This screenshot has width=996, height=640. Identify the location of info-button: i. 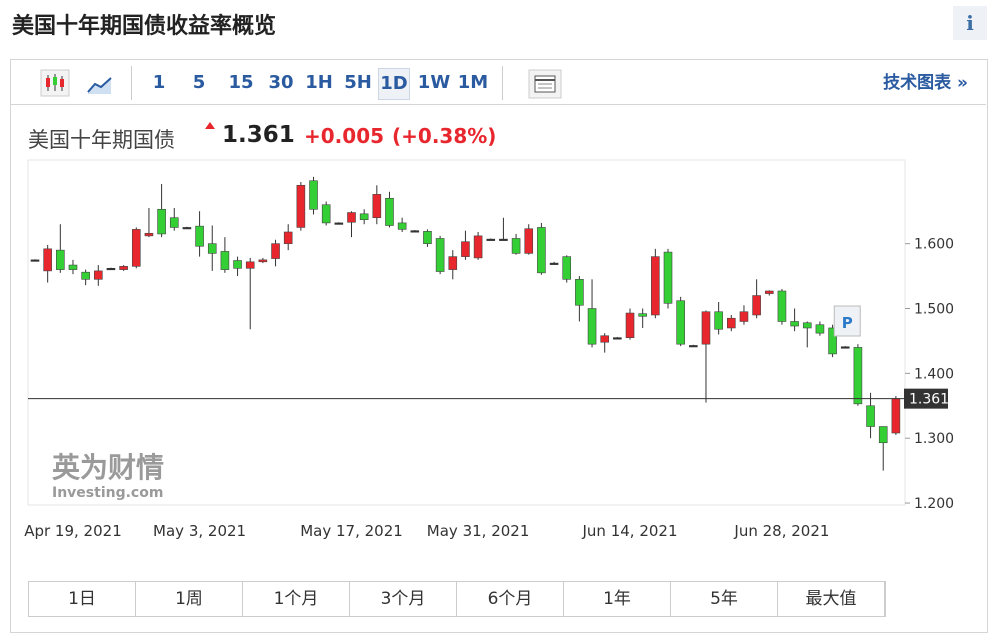
(970, 23).